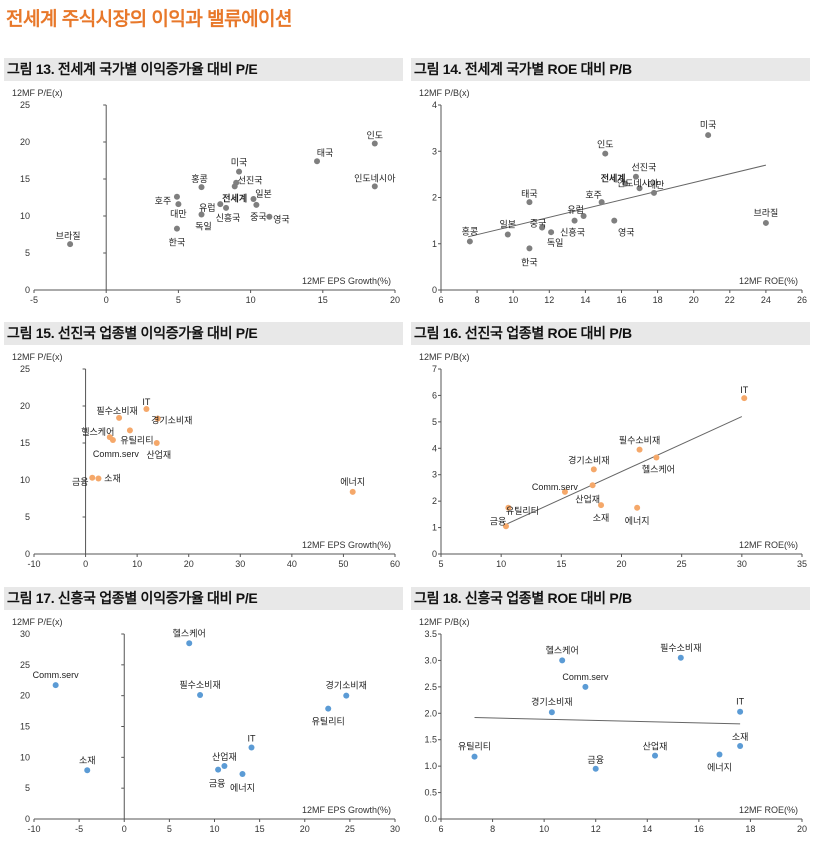 The image size is (813, 858). I want to click on y-tick-label: 6, so click(434, 395).